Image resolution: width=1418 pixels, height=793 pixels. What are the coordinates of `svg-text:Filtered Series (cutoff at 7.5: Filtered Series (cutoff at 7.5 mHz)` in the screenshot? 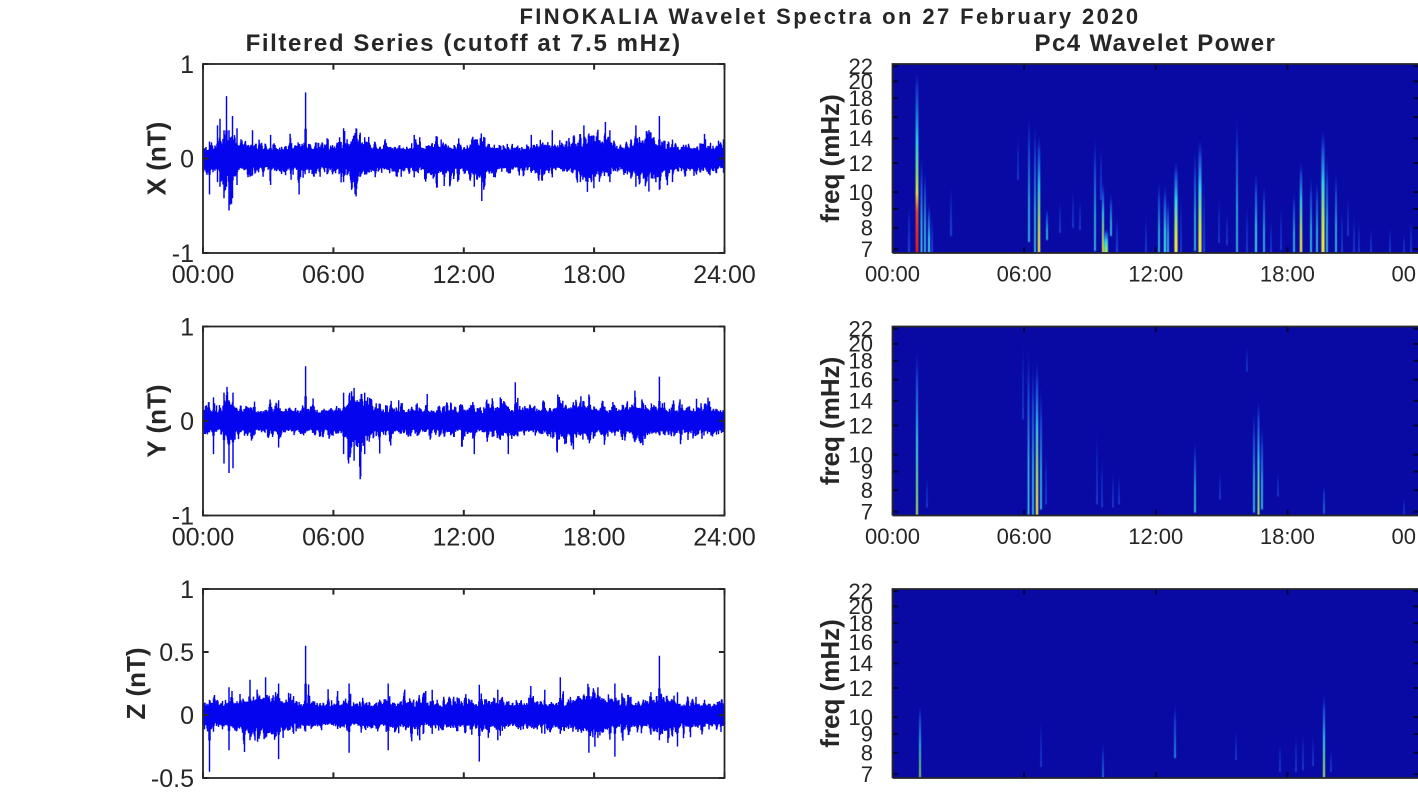 It's located at (464, 43).